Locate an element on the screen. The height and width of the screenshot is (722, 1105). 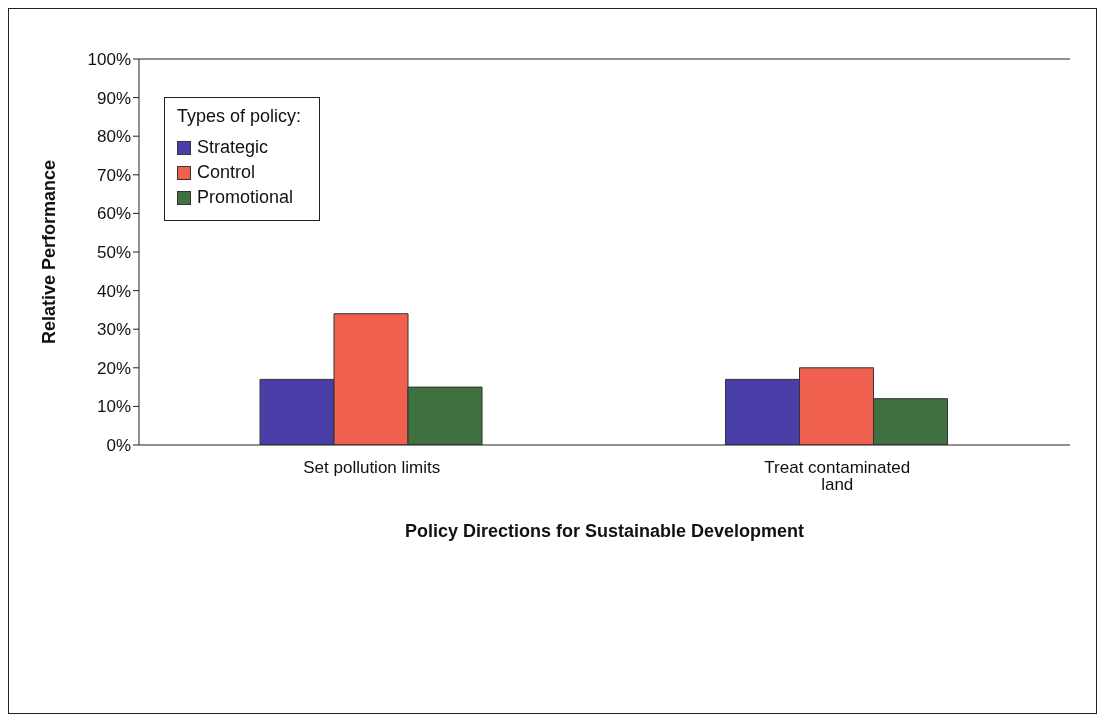
y-tick-label: 90% is located at coordinates (113, 98).